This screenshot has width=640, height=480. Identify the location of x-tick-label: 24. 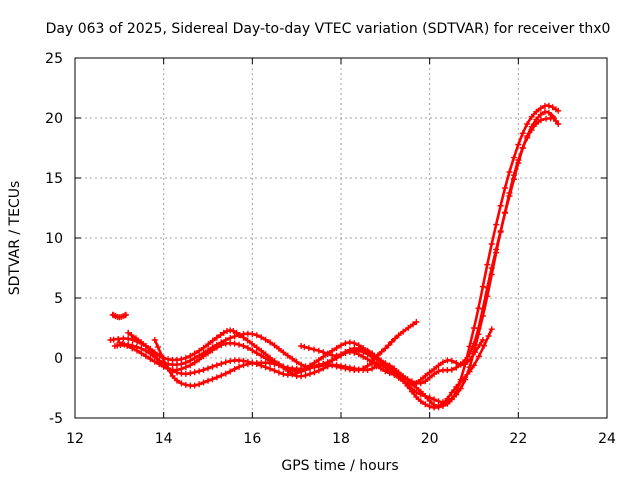
(607, 439).